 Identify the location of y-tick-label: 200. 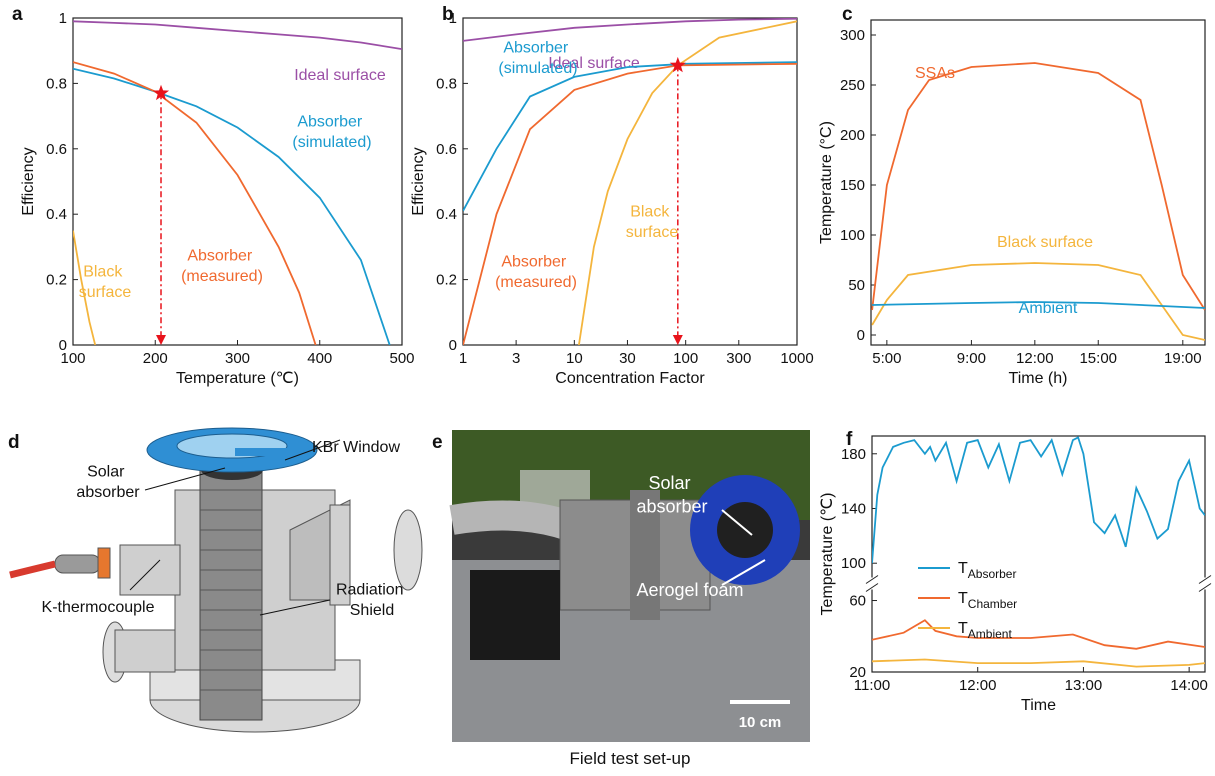
(852, 135).